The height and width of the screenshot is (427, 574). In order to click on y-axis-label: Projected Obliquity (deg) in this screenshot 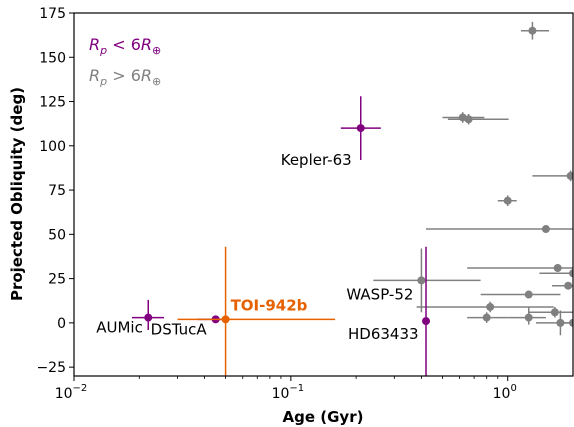, I will do `click(17, 194)`.